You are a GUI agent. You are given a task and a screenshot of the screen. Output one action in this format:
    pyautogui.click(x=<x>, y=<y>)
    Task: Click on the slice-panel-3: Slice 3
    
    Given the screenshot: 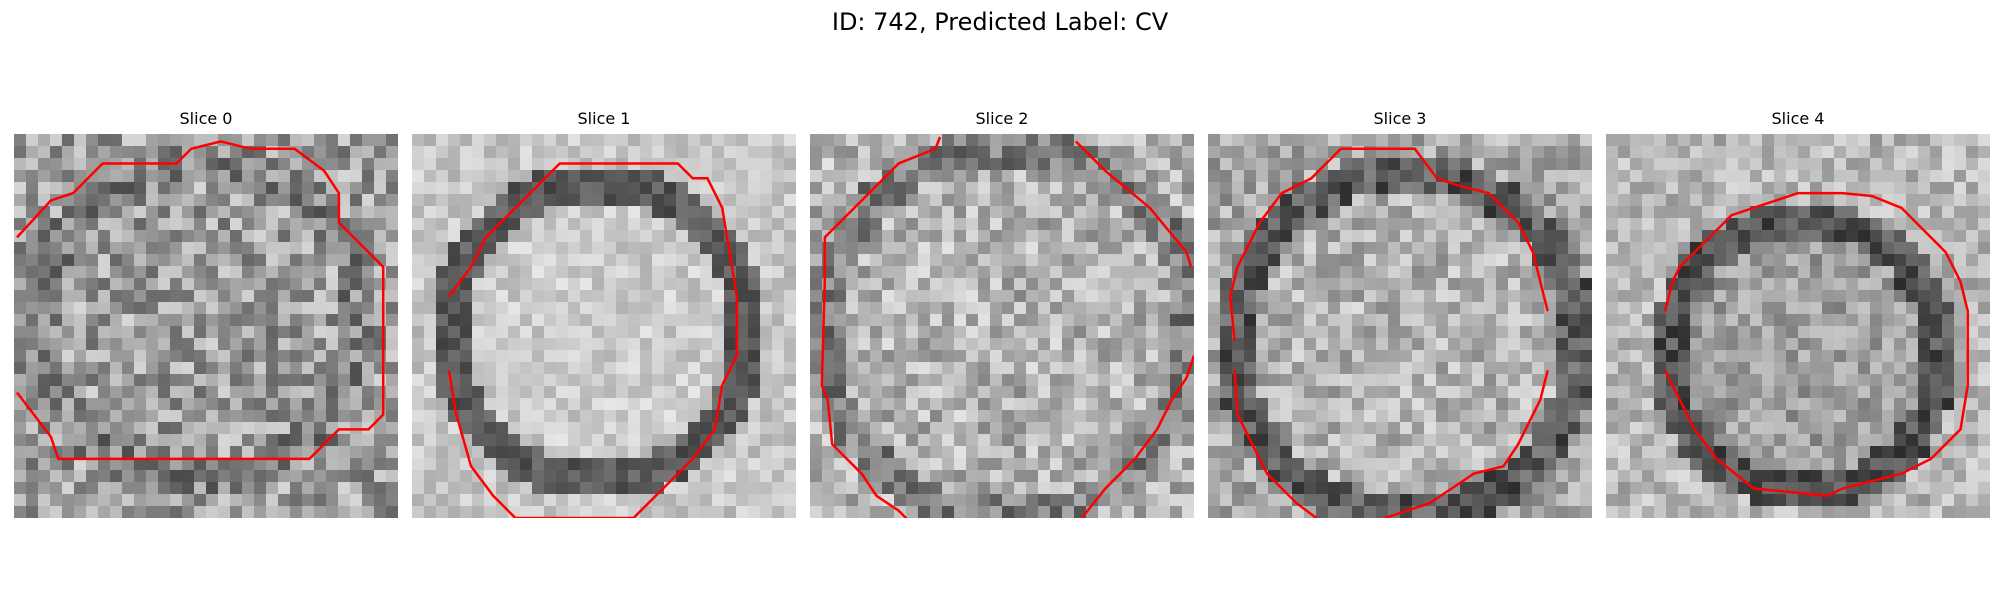 What is the action you would take?
    pyautogui.click(x=1400, y=313)
    